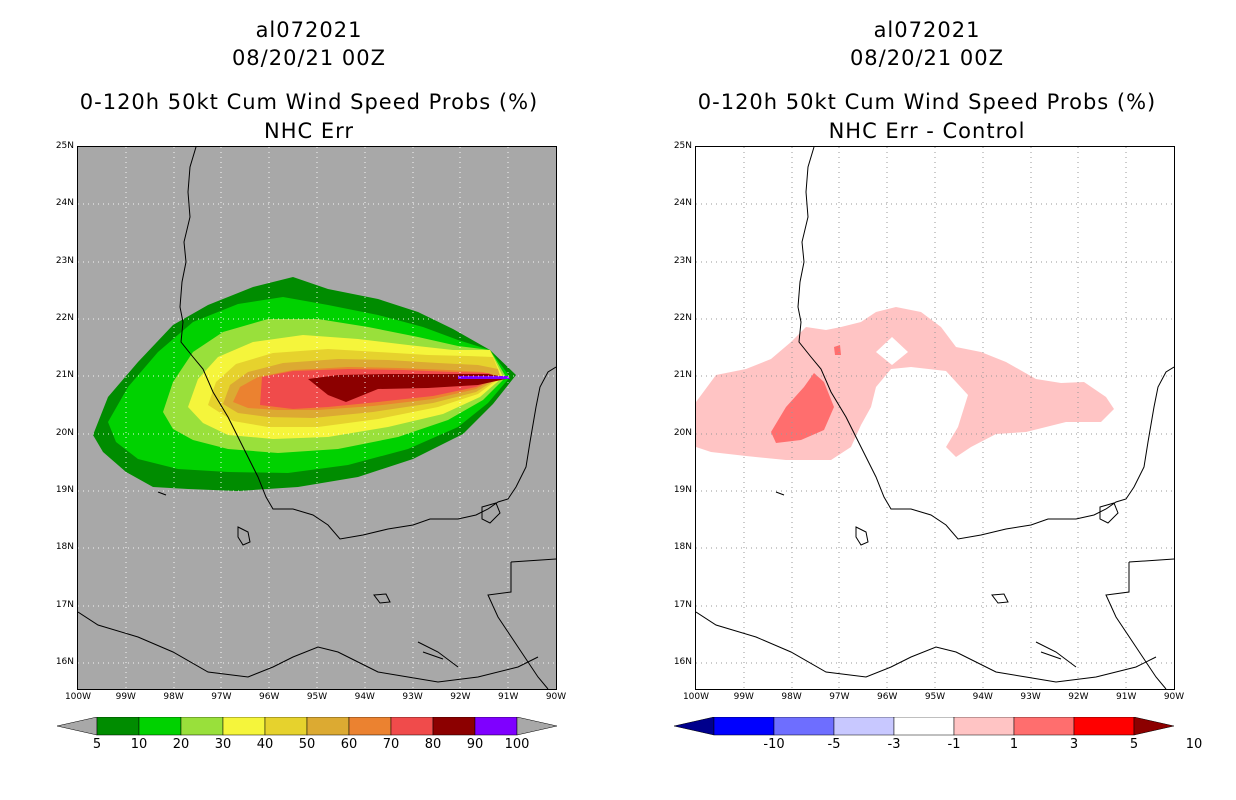 Image resolution: width=1236 pixels, height=800 pixels. What do you see at coordinates (433, 744) in the screenshot?
I see `left-colorbar-label: 80` at bounding box center [433, 744].